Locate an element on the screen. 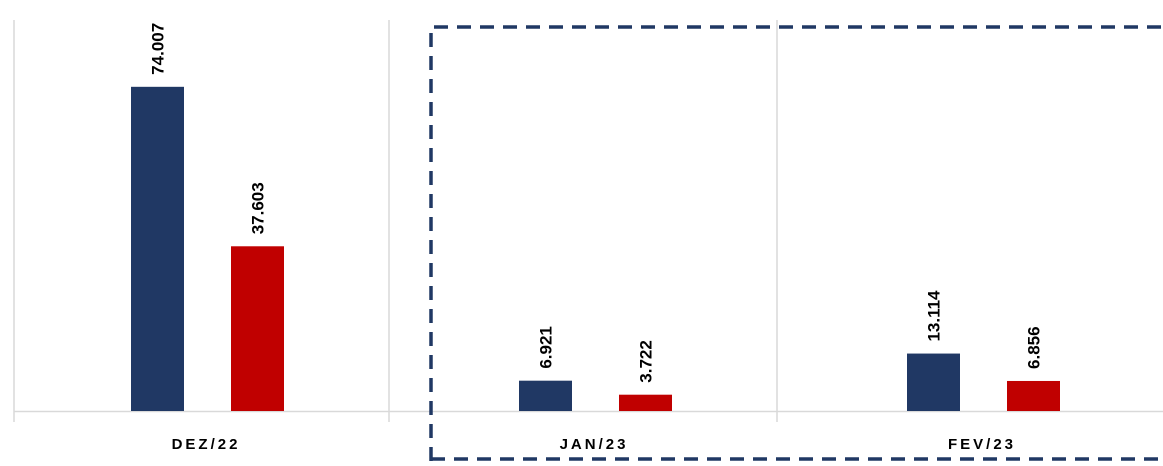 The image size is (1163, 466). x-tick-label: DEZ/22 is located at coordinates (206, 444).